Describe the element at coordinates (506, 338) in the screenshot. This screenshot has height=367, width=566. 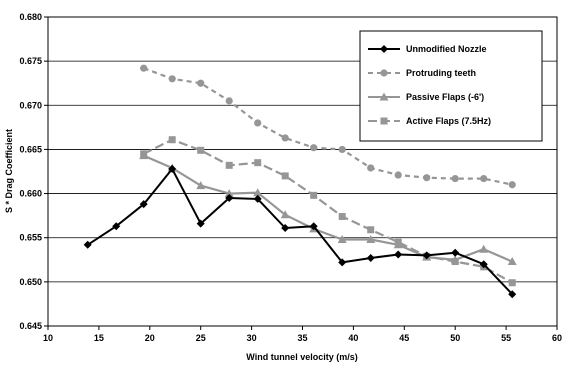
I see `x-tick-label: 55` at that location.